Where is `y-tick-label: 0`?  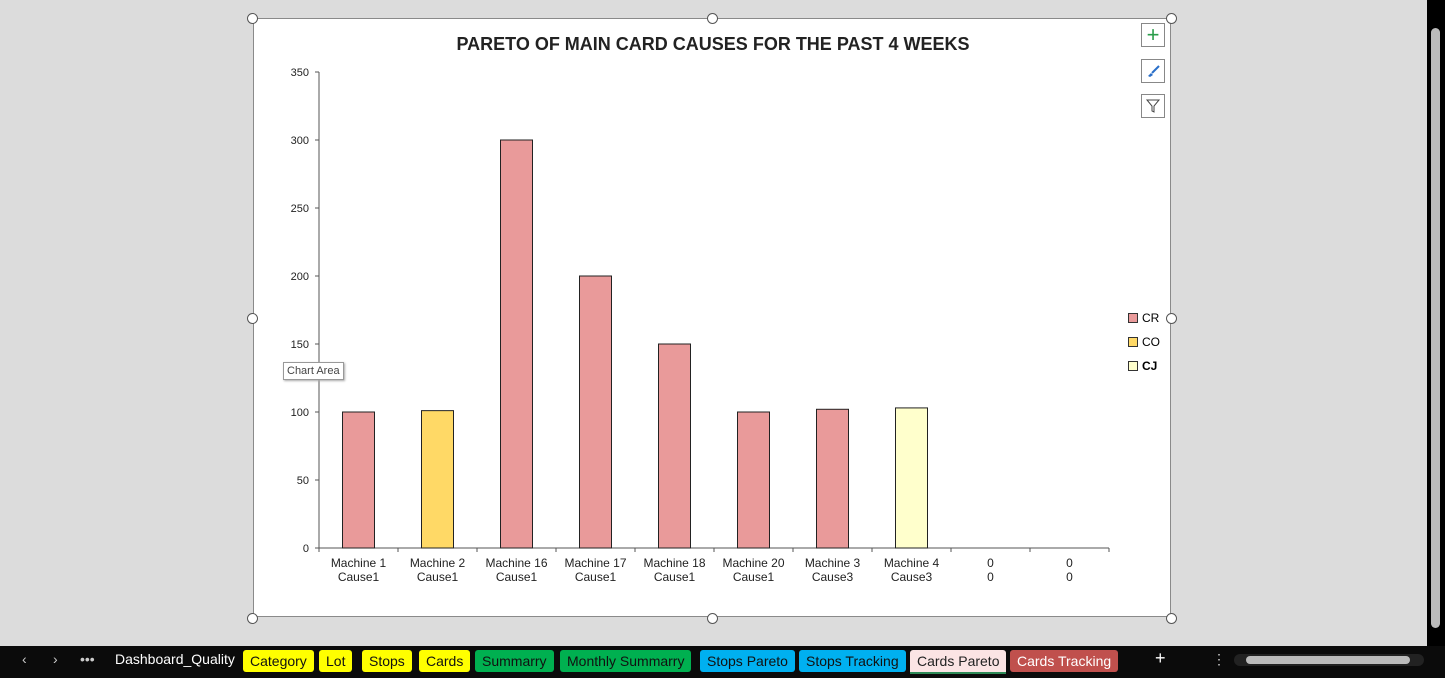 y-tick-label: 0 is located at coordinates (306, 549).